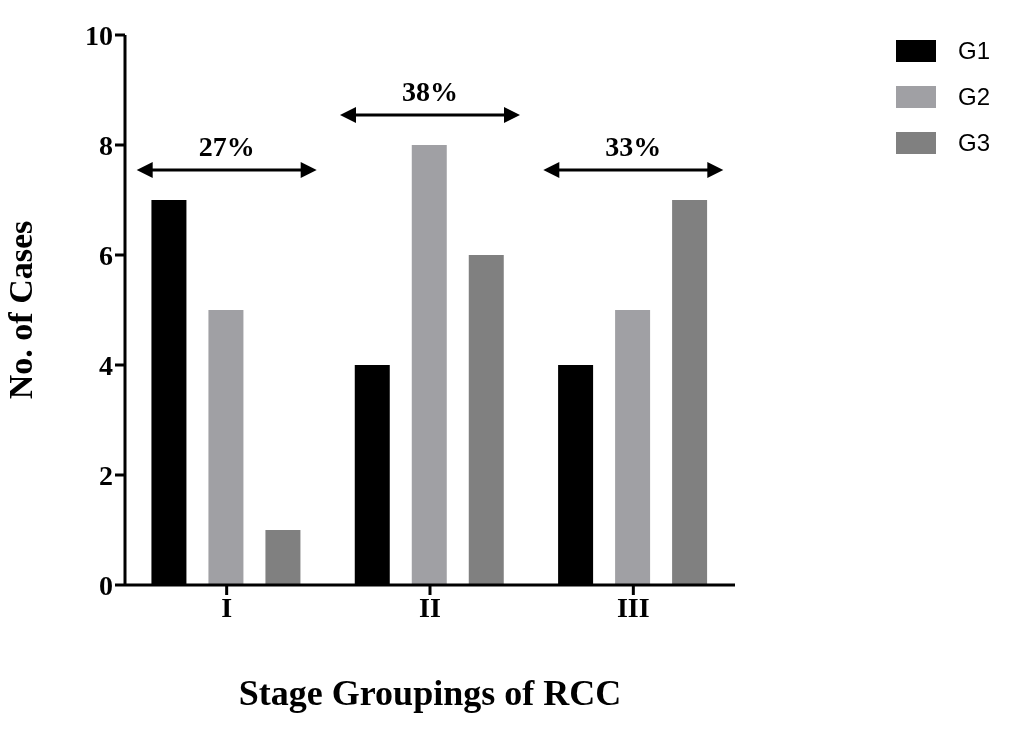 The height and width of the screenshot is (731, 1034). What do you see at coordinates (430, 607) in the screenshot?
I see `x-tick-label: II` at bounding box center [430, 607].